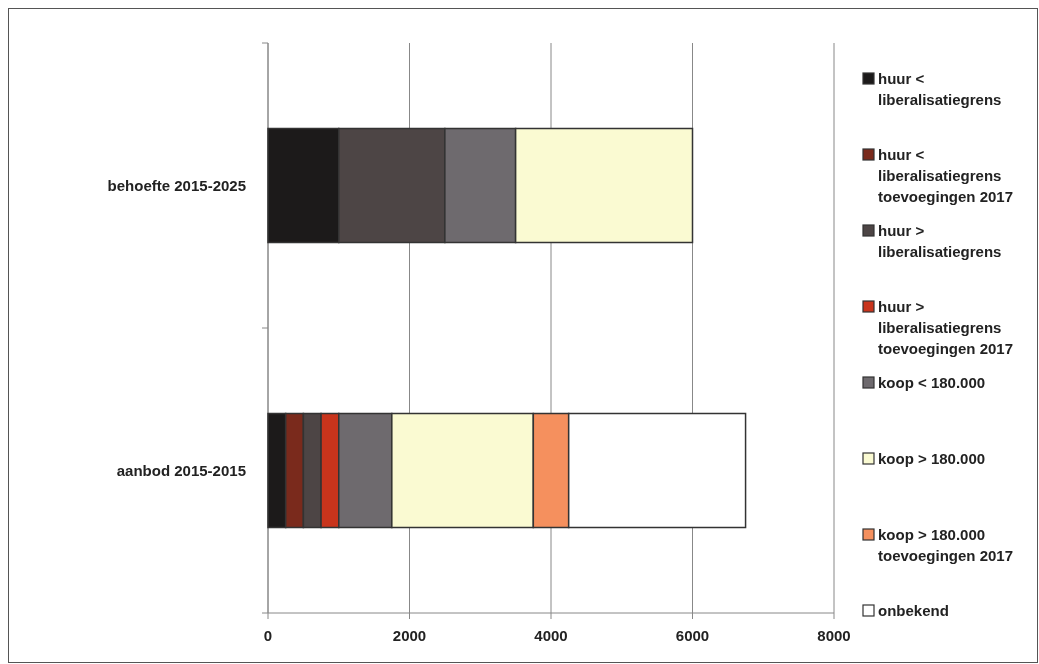 This screenshot has height=664, width=1039. Describe the element at coordinates (692, 635) in the screenshot. I see `x-tick-label: 6000` at that location.